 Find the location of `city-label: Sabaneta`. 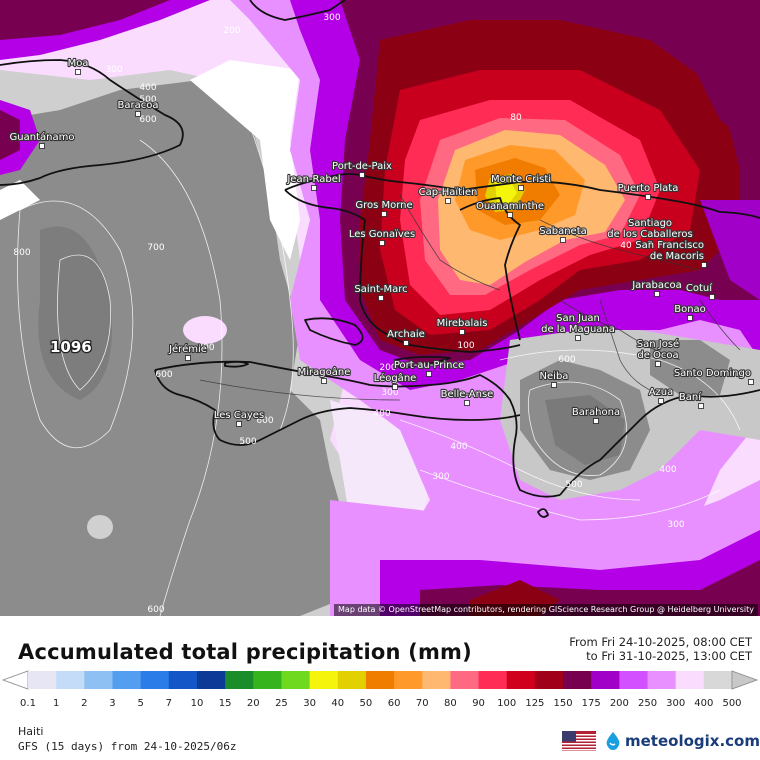

city-label: Sabaneta is located at coordinates (563, 231).